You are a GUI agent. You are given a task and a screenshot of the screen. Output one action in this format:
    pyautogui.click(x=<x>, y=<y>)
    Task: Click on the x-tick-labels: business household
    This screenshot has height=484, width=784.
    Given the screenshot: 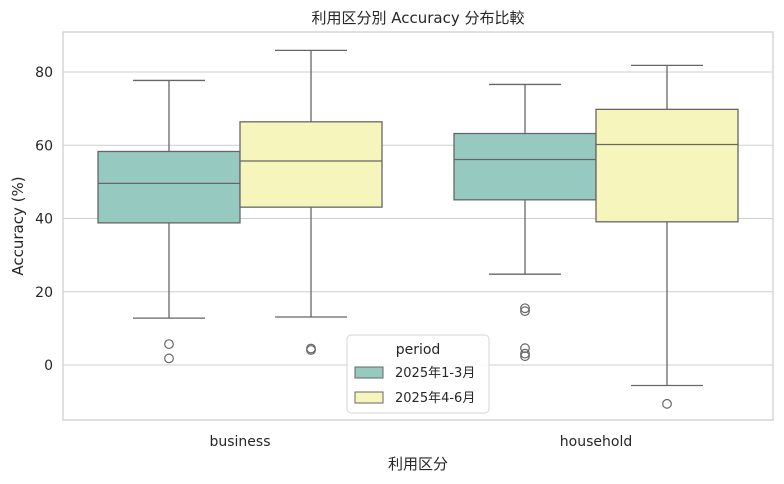 What is the action you would take?
    pyautogui.click(x=420, y=442)
    